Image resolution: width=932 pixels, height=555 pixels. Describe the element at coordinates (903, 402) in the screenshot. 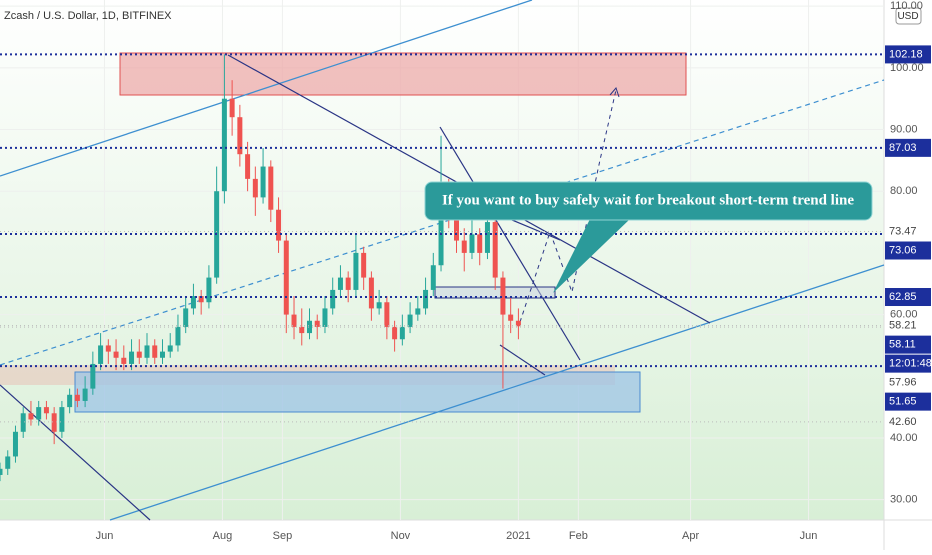

I see `price-label: 51.65` at that location.